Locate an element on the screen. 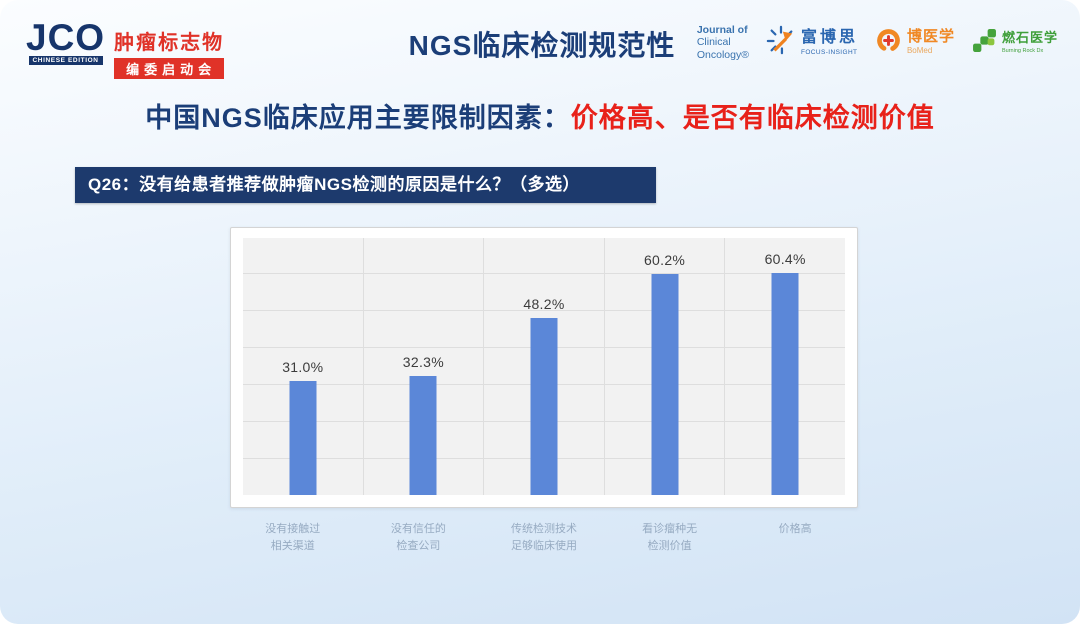 The width and height of the screenshot is (1080, 624). journal-of-clinical-oncology-logo: Journal of Clinical Oncology® is located at coordinates (723, 42).